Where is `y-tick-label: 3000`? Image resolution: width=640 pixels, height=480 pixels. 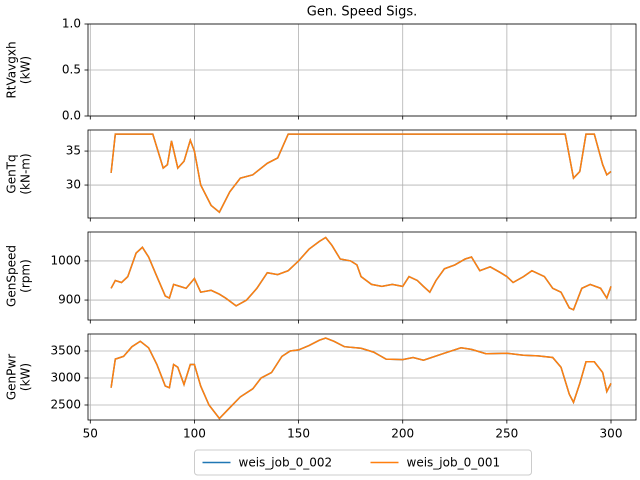
y-tick-label: 3000 is located at coordinates (65, 377).